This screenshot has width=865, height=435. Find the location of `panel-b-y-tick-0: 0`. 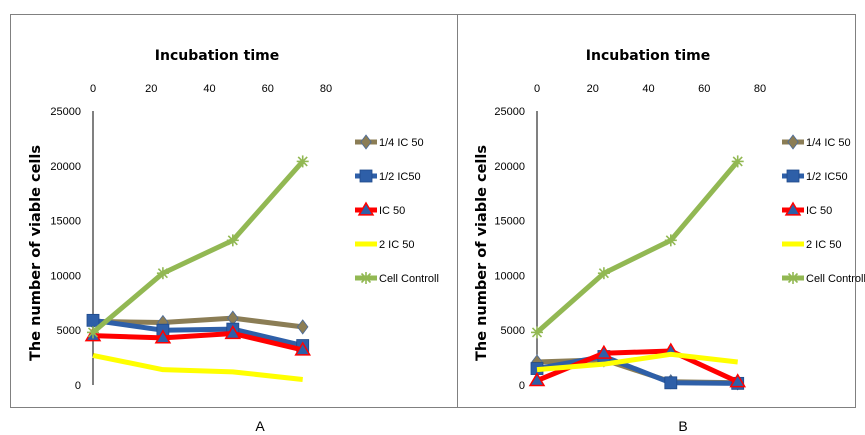

panel-b-y-tick-0: 0 is located at coordinates (522, 386).